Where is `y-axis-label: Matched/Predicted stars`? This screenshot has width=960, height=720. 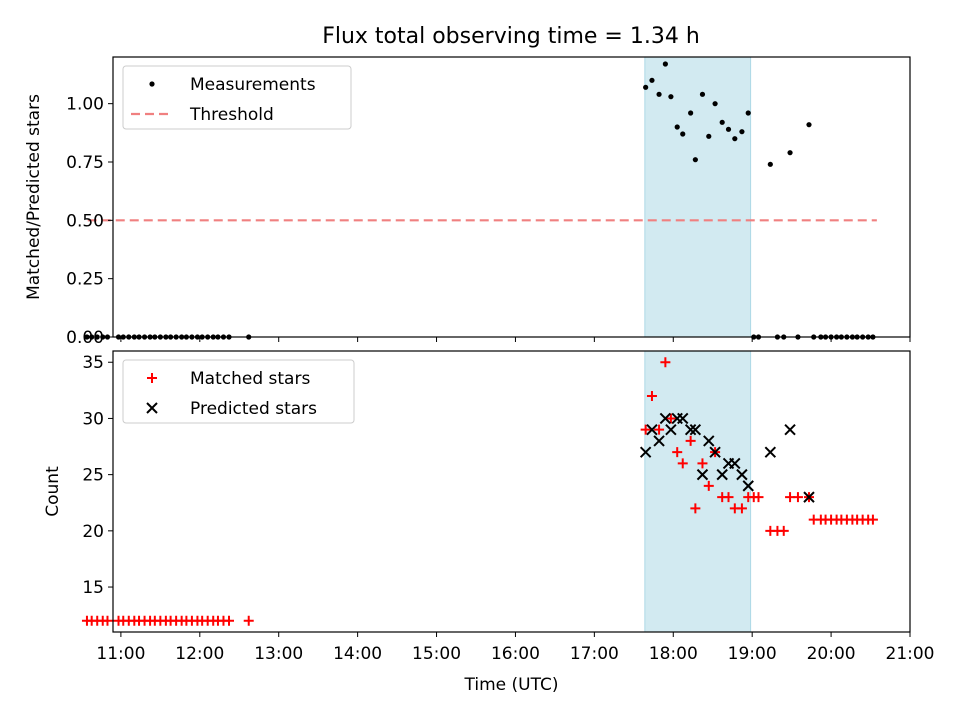 y-axis-label: Matched/Predicted stars is located at coordinates (34, 197).